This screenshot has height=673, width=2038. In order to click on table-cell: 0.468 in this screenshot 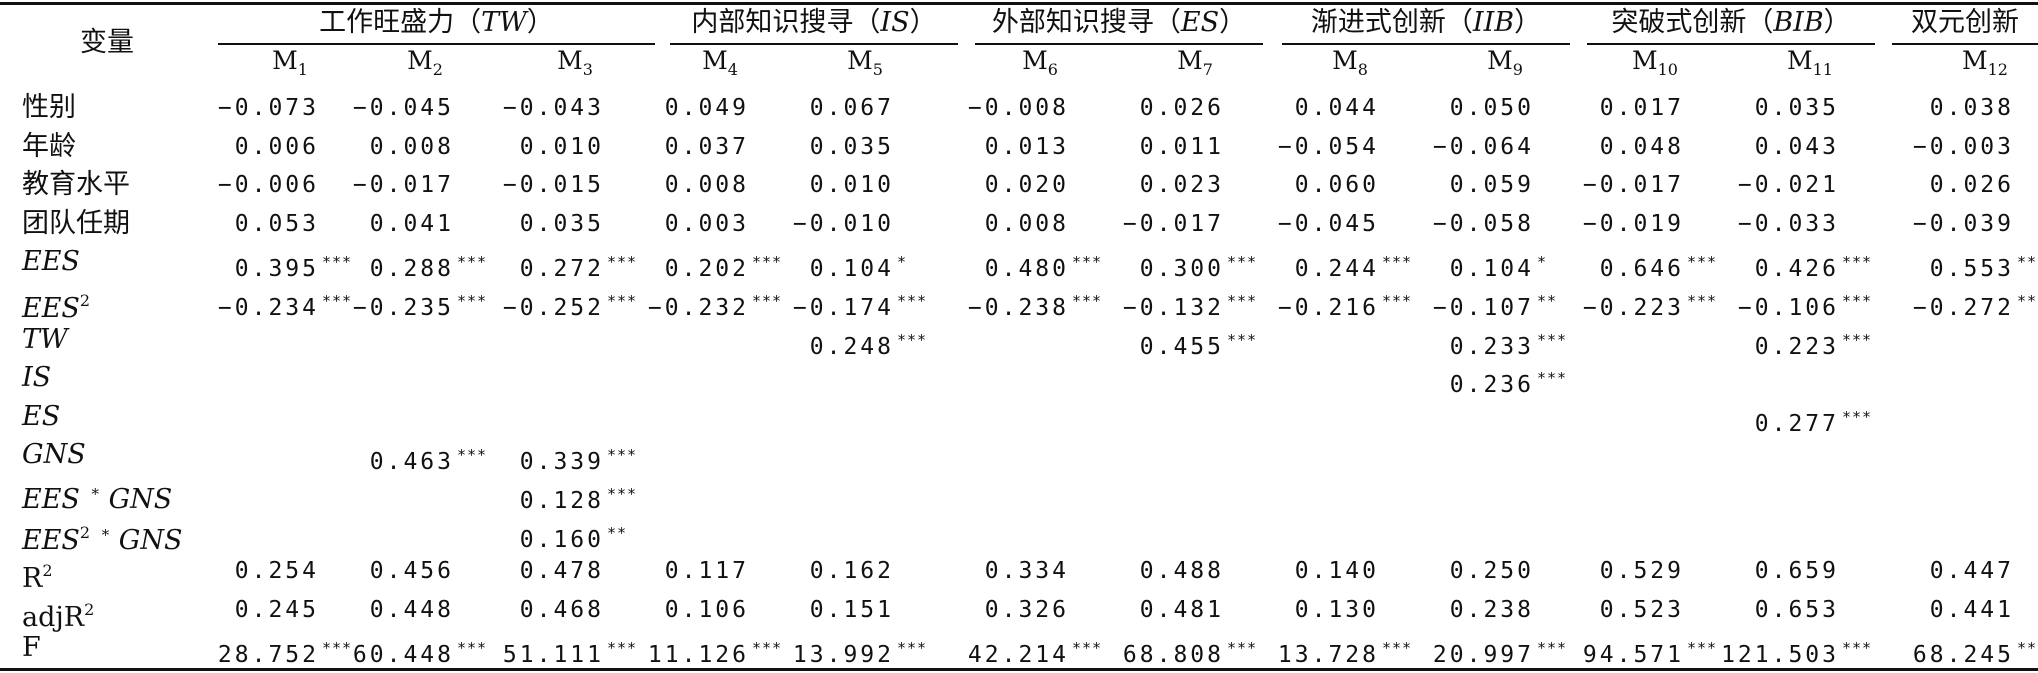, I will do `click(561, 609)`.